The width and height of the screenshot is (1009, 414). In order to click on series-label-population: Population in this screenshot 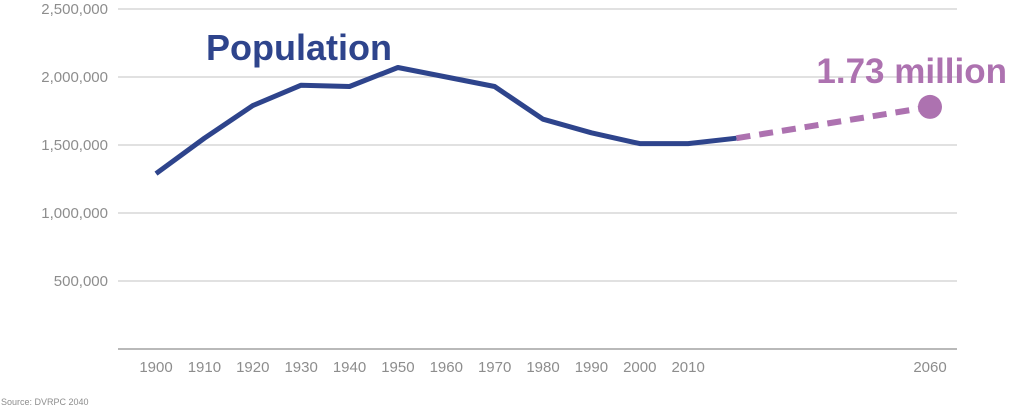, I will do `click(299, 47)`.